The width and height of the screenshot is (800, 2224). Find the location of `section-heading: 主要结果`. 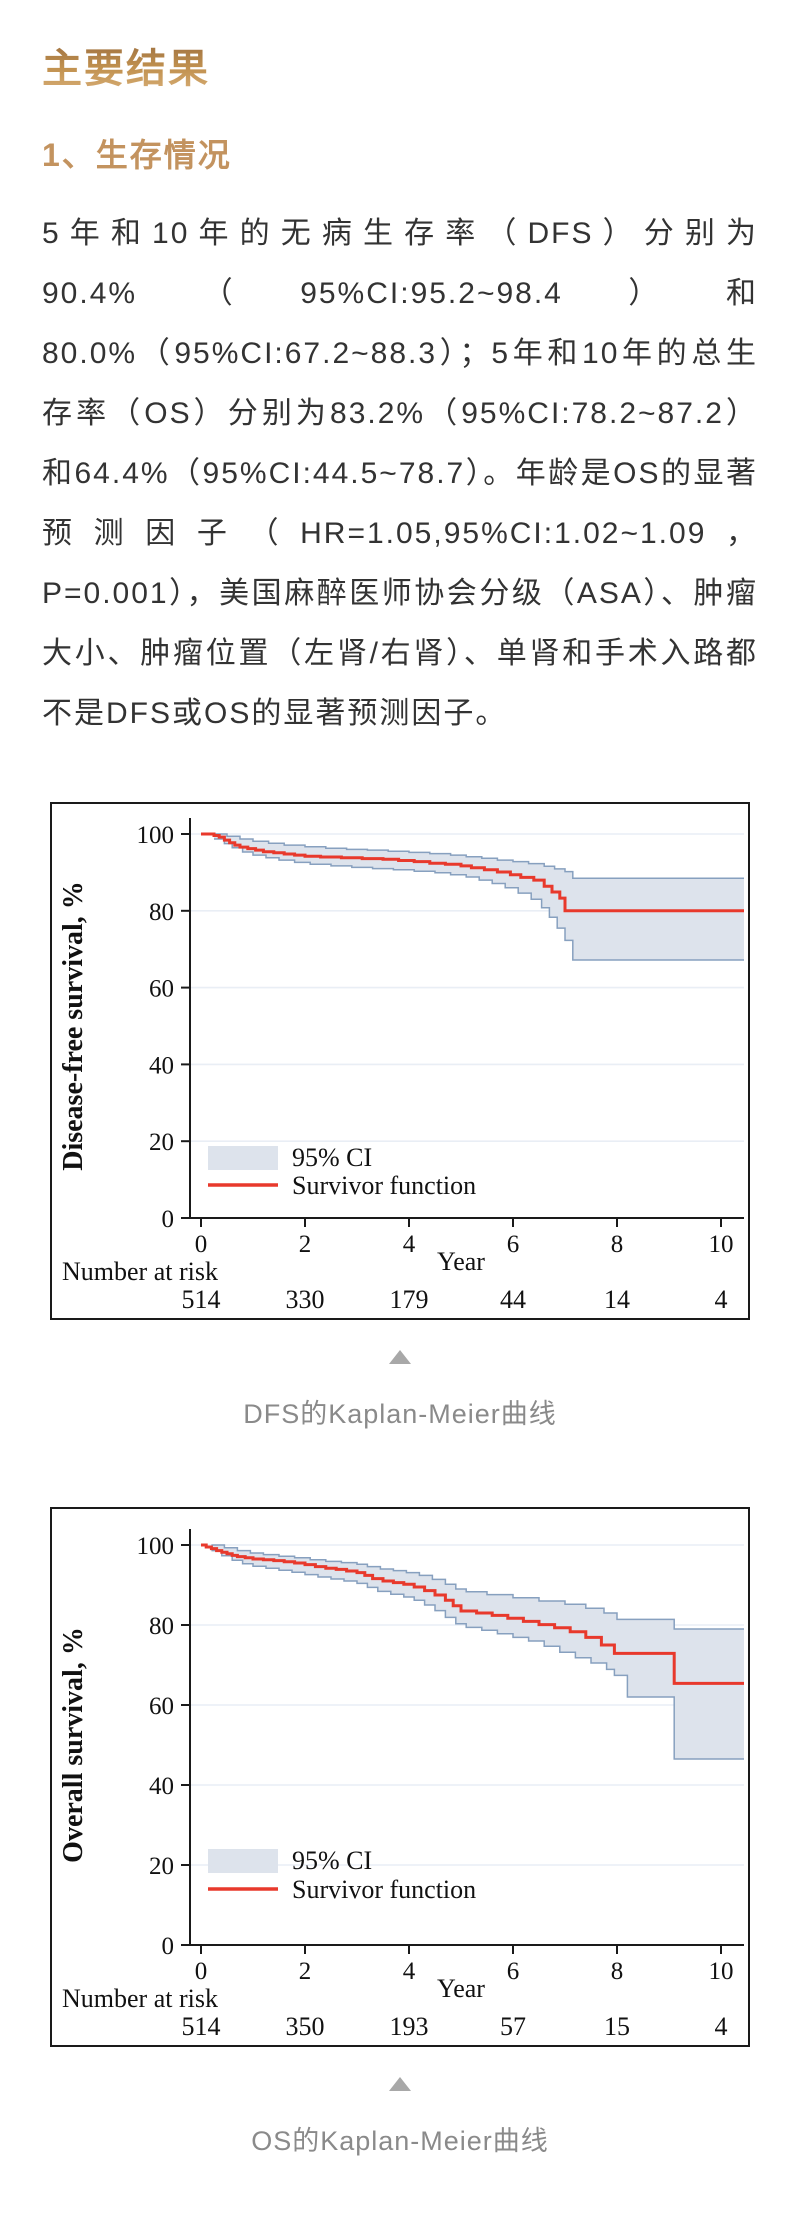

section-heading: 主要结果 is located at coordinates (400, 65).